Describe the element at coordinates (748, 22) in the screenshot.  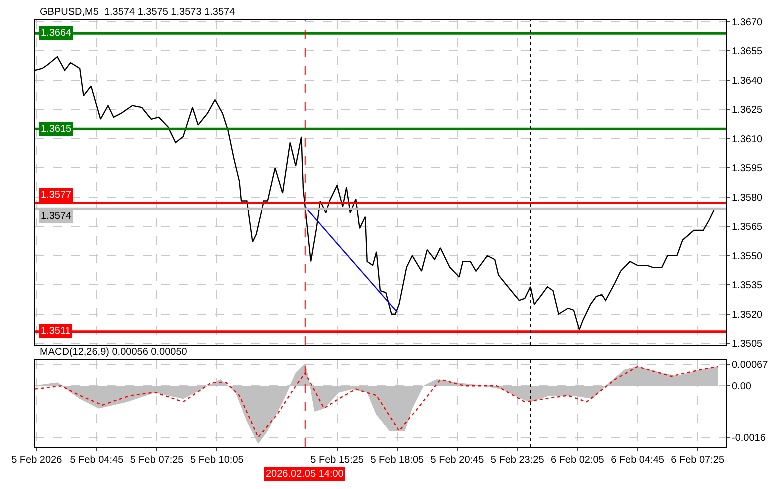
I see `y-tick-label: 1.3670` at that location.